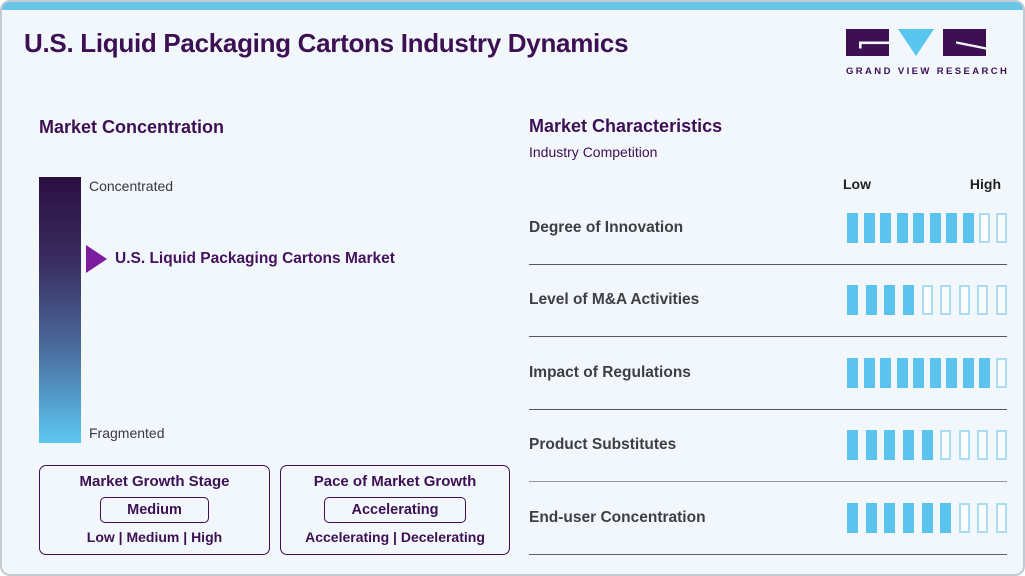 The height and width of the screenshot is (576, 1025). I want to click on market-position-marker: U.S. Liquid Packaging Cartons Market, so click(240, 259).